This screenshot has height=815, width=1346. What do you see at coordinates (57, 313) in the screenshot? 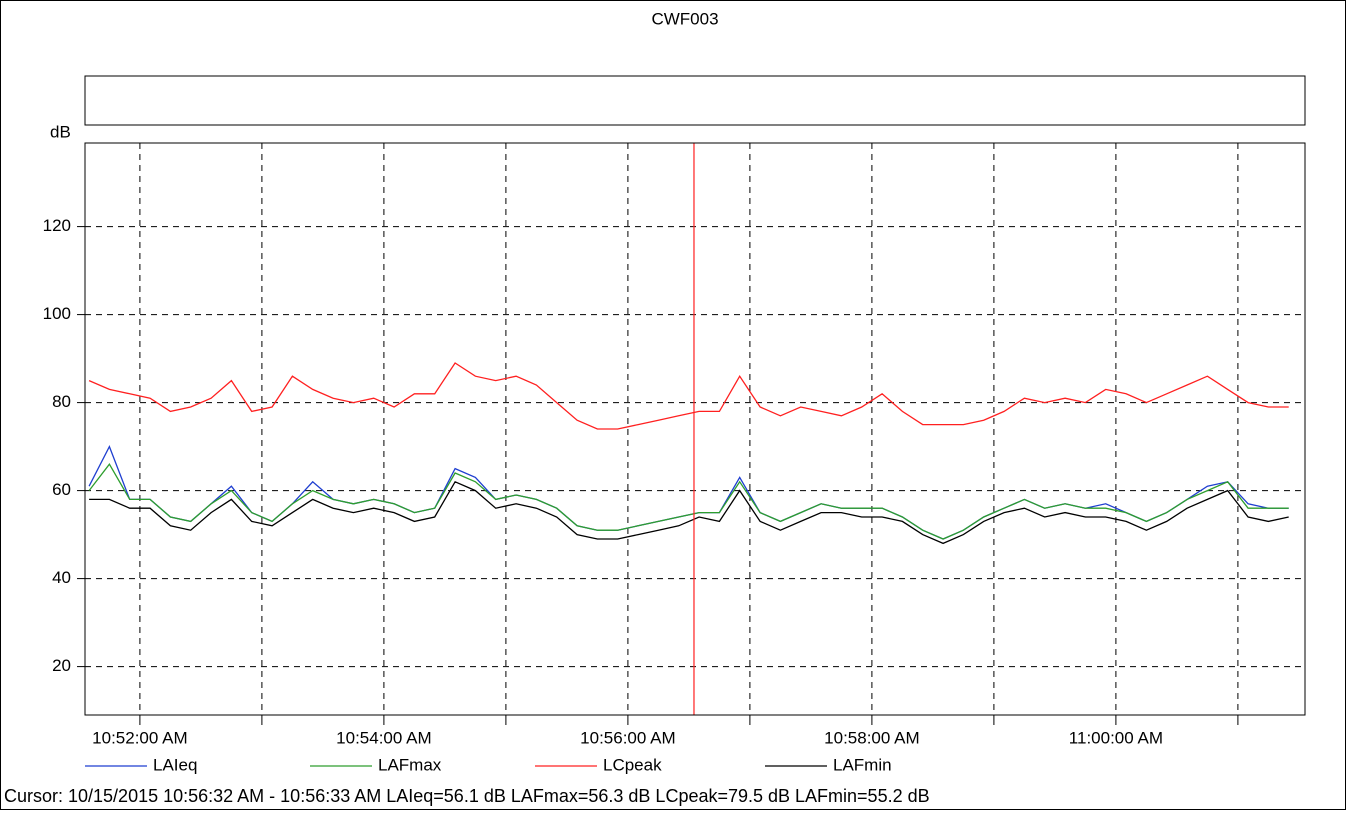
I see `y-tick-label: 100` at bounding box center [57, 313].